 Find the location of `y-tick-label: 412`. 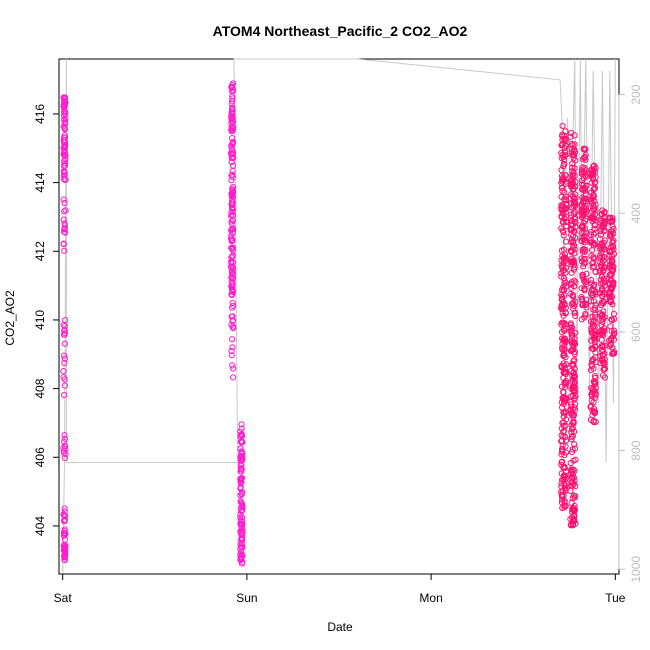

y-tick-label: 412 is located at coordinates (40, 251).